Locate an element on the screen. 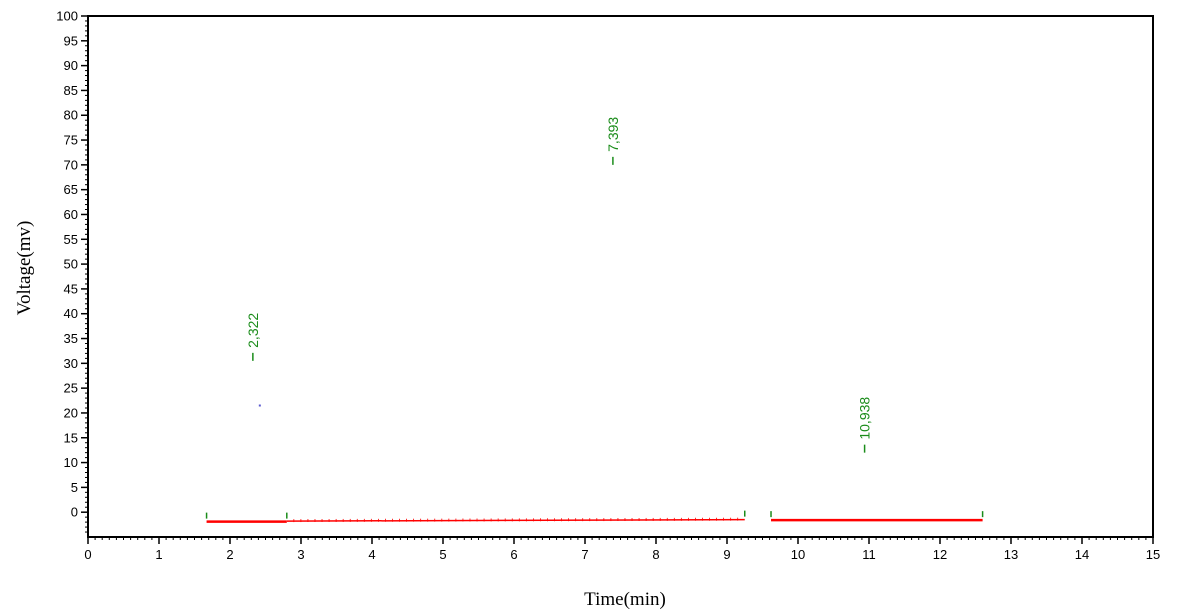 The width and height of the screenshot is (1177, 615). stray-point is located at coordinates (259, 405).